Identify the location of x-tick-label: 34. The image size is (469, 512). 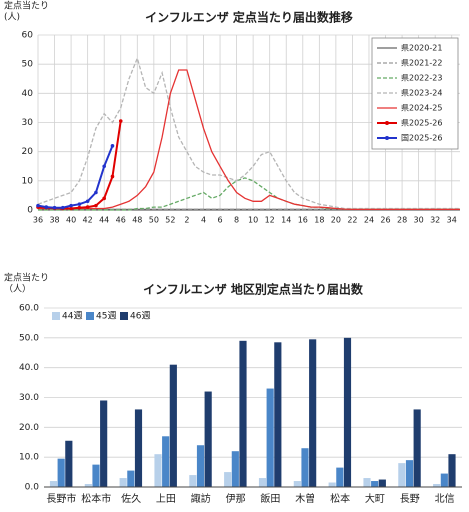
(452, 220).